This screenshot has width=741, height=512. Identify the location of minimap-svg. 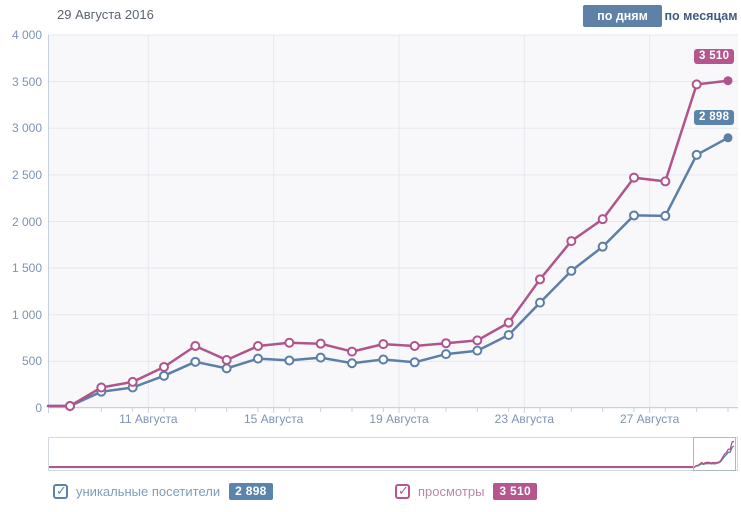
(393, 454).